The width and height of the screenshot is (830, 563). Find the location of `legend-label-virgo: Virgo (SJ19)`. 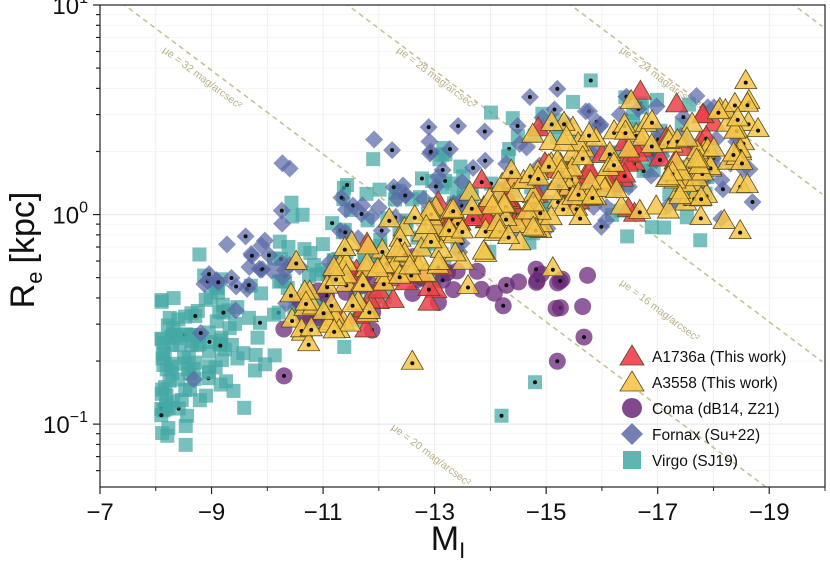

legend-label-virgo: Virgo (SJ19) is located at coordinates (695, 461).